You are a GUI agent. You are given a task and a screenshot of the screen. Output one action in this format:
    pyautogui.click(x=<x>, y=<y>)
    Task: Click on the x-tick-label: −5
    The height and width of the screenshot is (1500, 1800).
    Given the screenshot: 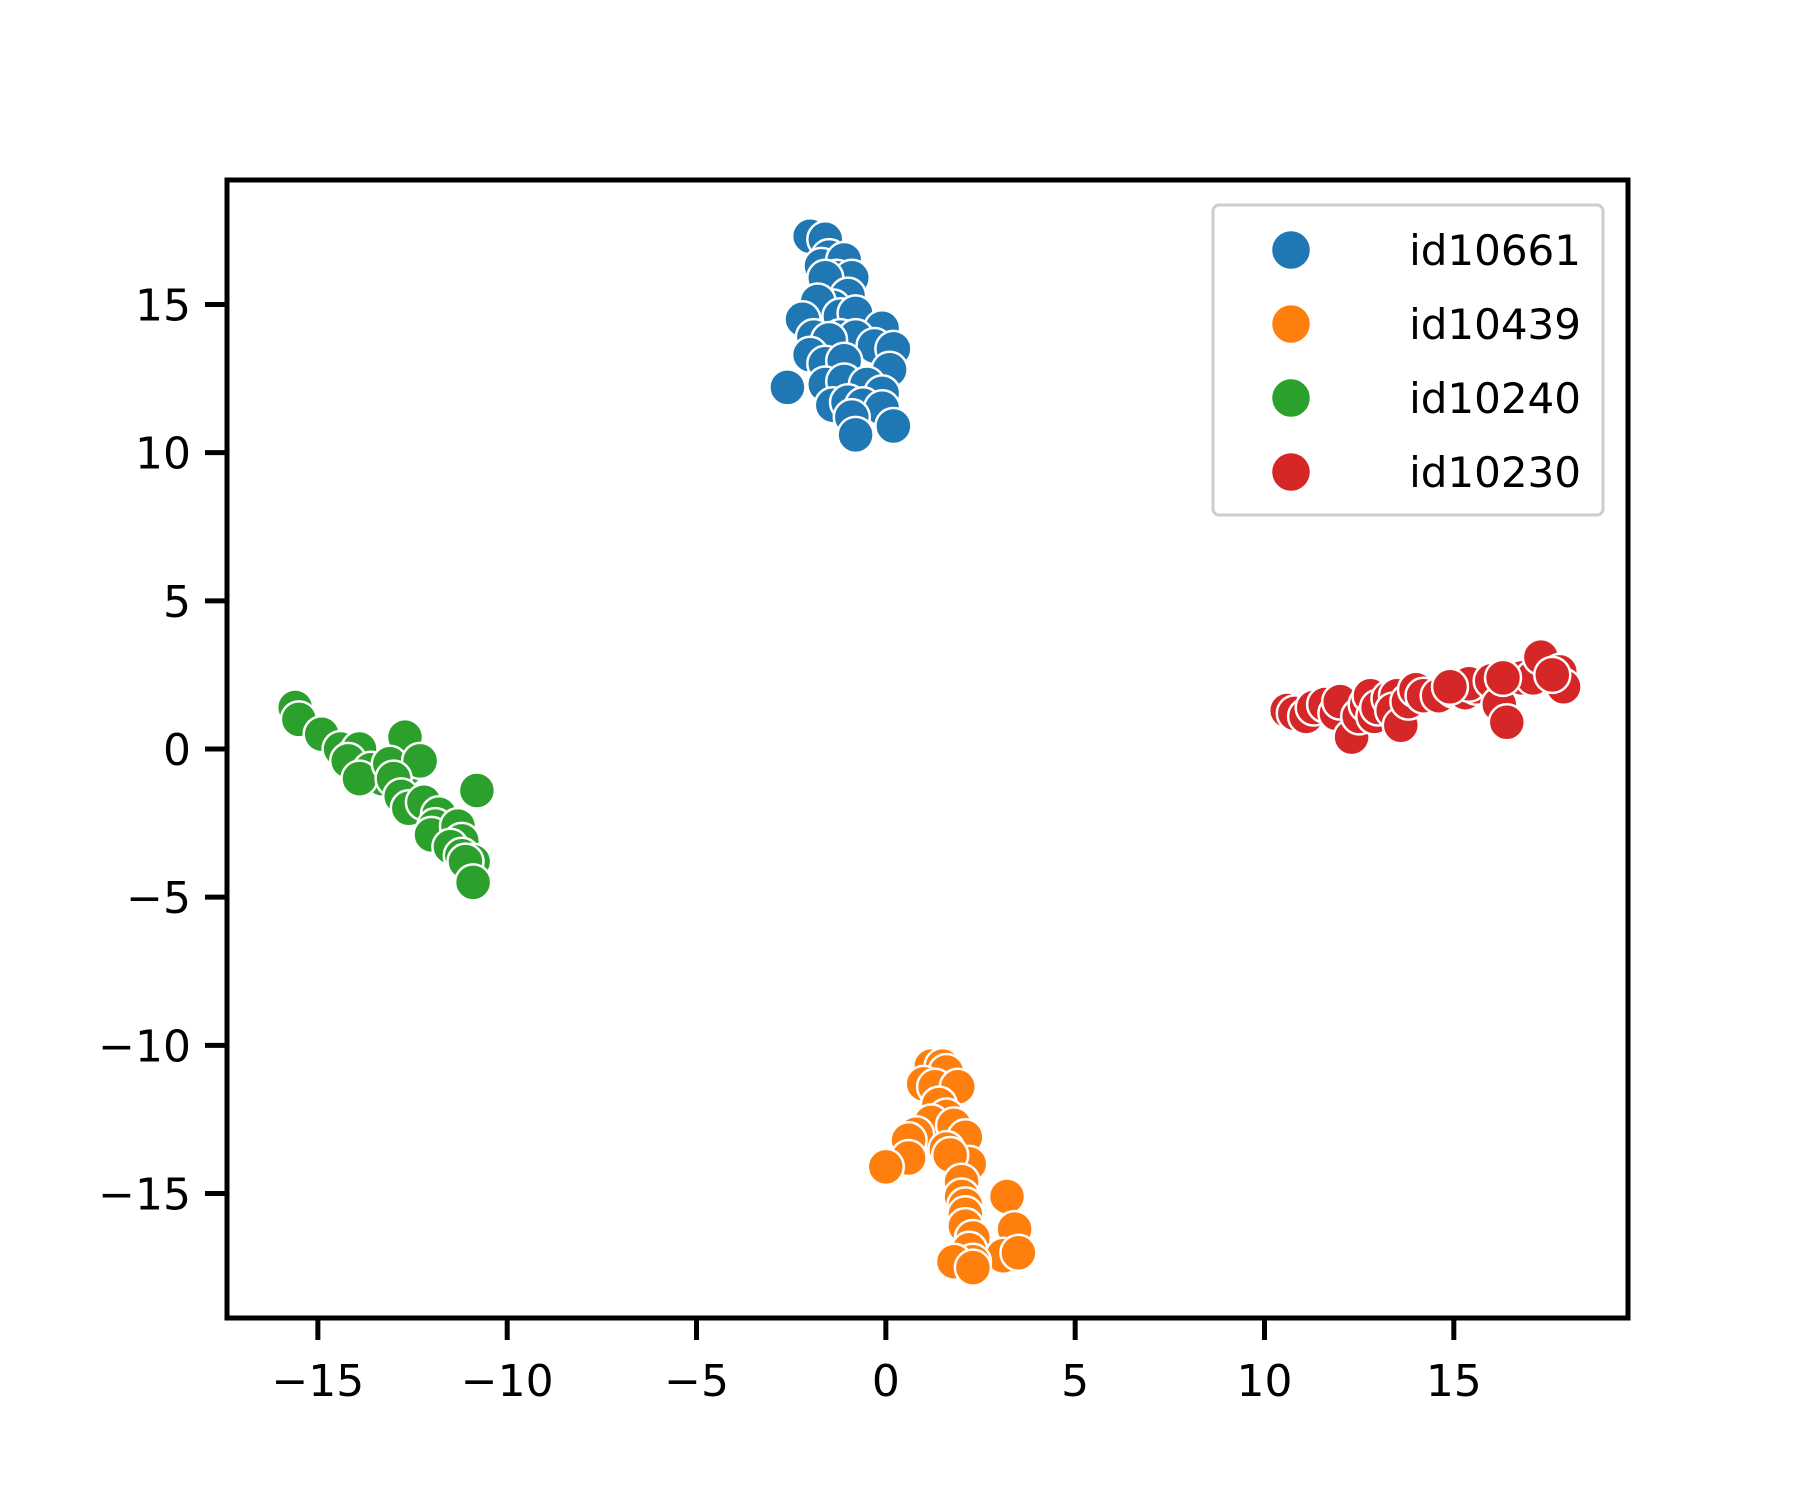 What is the action you would take?
    pyautogui.click(x=696, y=1381)
    